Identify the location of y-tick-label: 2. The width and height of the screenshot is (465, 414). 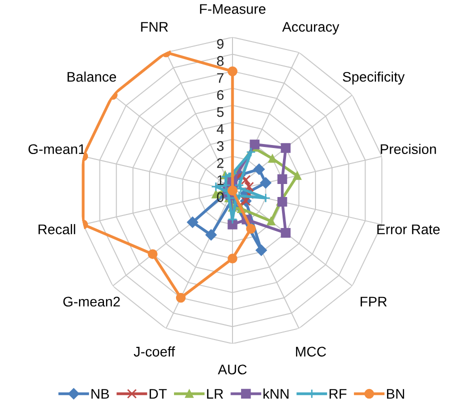
(220, 163).